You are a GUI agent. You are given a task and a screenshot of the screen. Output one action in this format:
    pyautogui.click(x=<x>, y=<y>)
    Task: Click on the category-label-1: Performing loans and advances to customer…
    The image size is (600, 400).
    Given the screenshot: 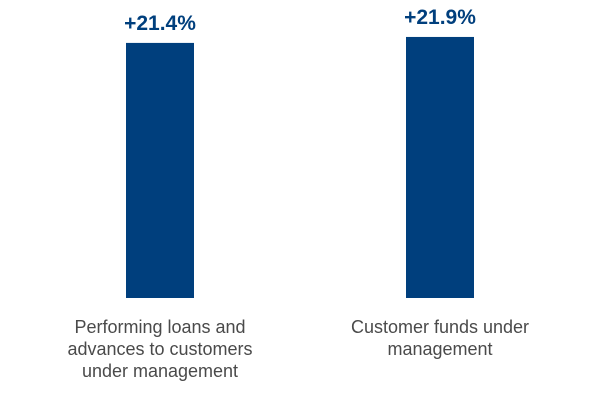 What is the action you would take?
    pyautogui.click(x=159, y=349)
    